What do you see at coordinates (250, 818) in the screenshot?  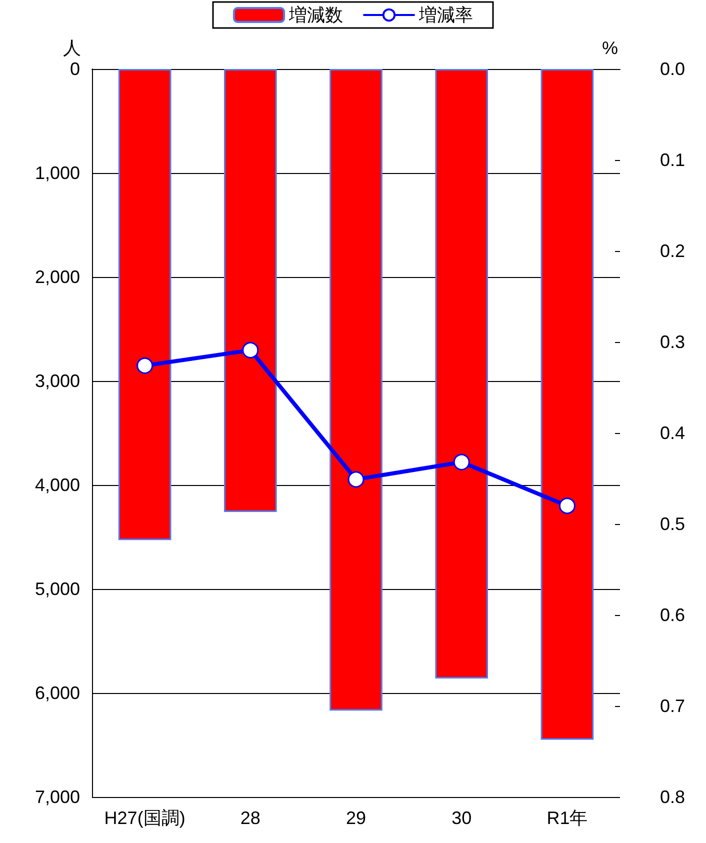 I see `x-tick-label: 28` at bounding box center [250, 818].